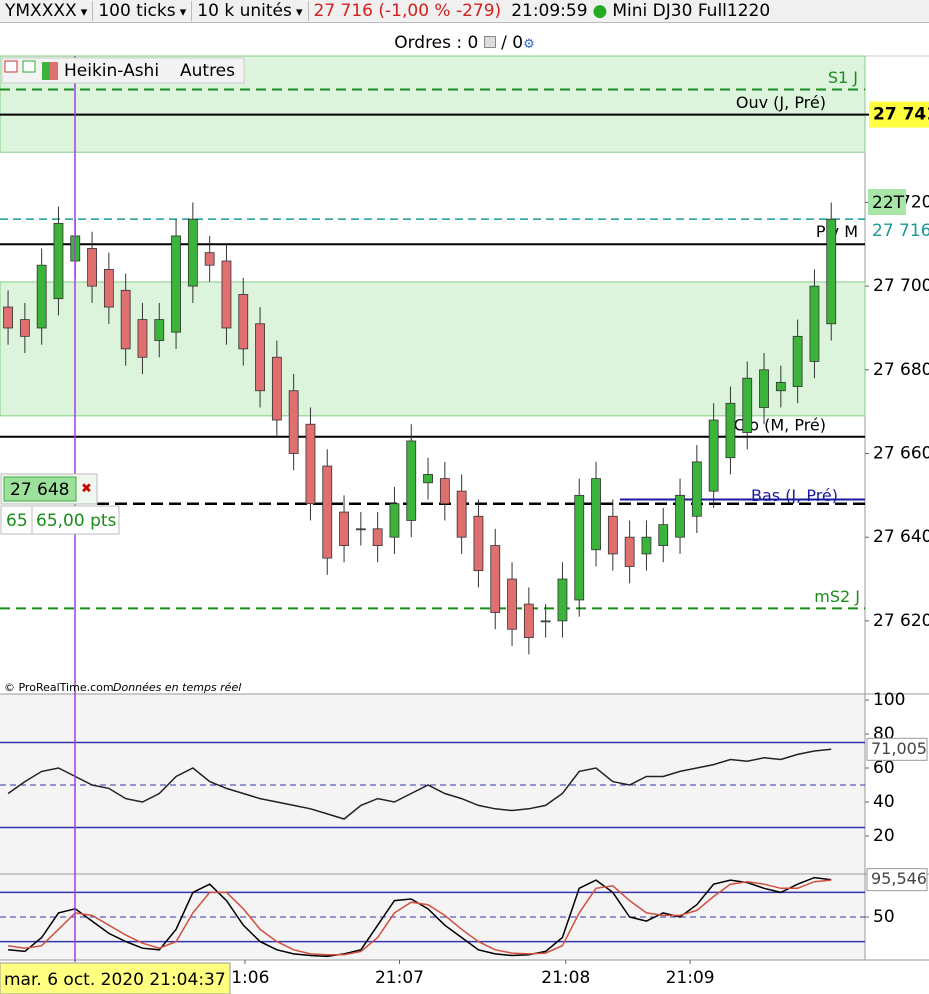  What do you see at coordinates (690, 978) in the screenshot?
I see `x-tick-label: 21:09` at bounding box center [690, 978].